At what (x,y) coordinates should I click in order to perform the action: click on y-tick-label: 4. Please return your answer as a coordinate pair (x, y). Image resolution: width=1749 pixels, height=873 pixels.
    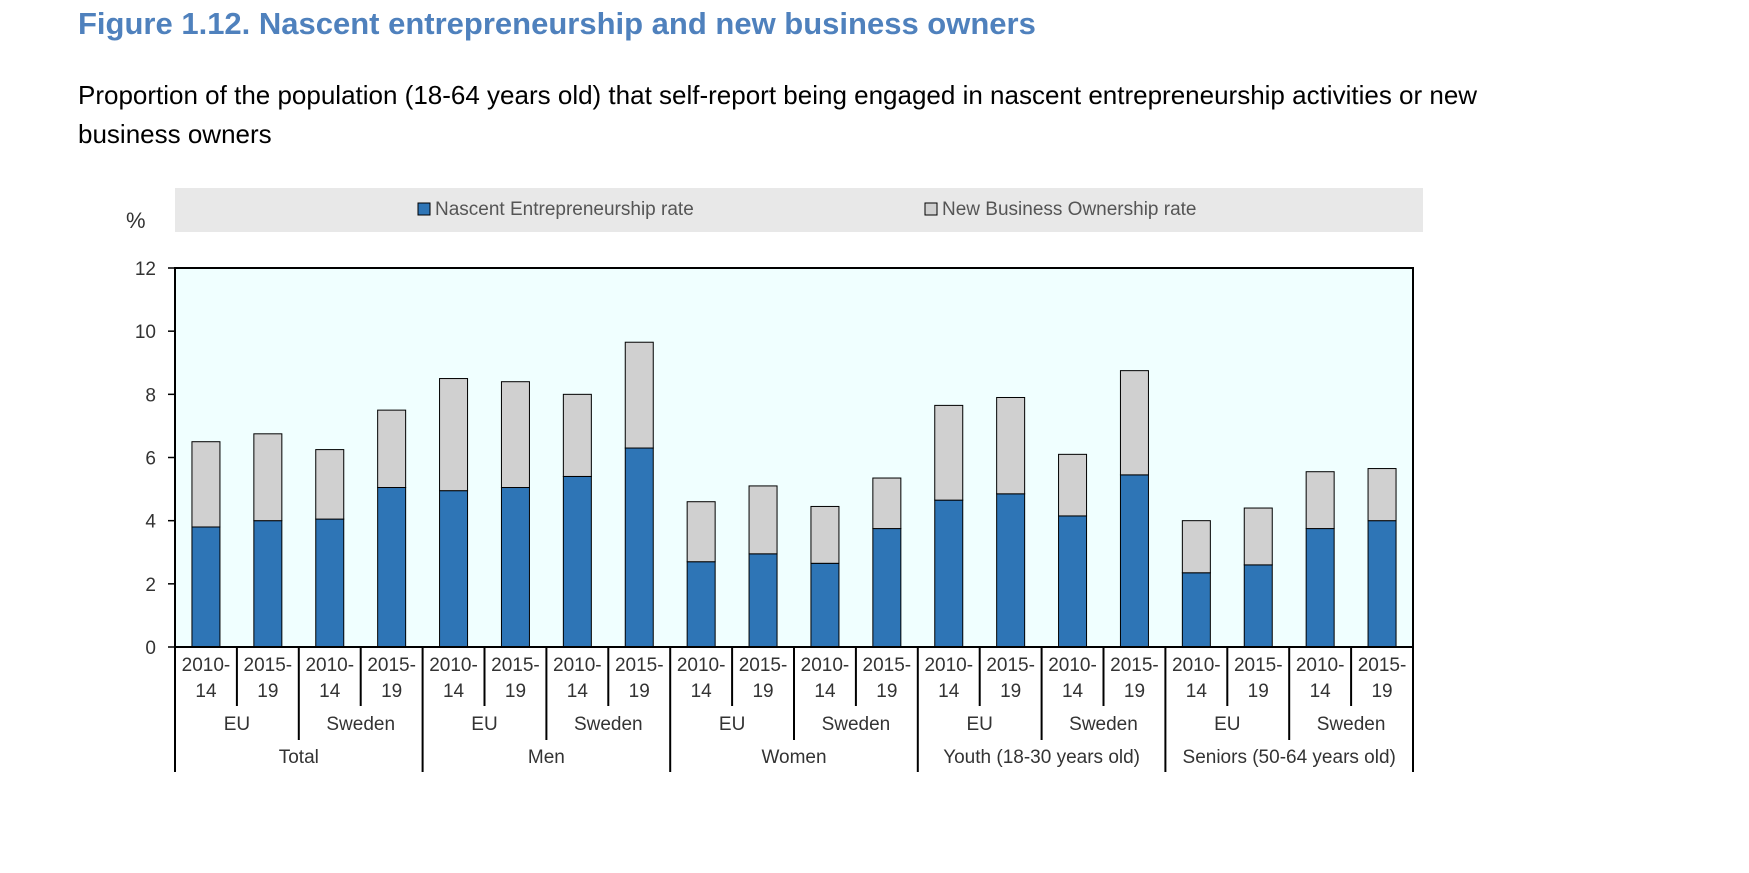
    Looking at the image, I should click on (150, 522).